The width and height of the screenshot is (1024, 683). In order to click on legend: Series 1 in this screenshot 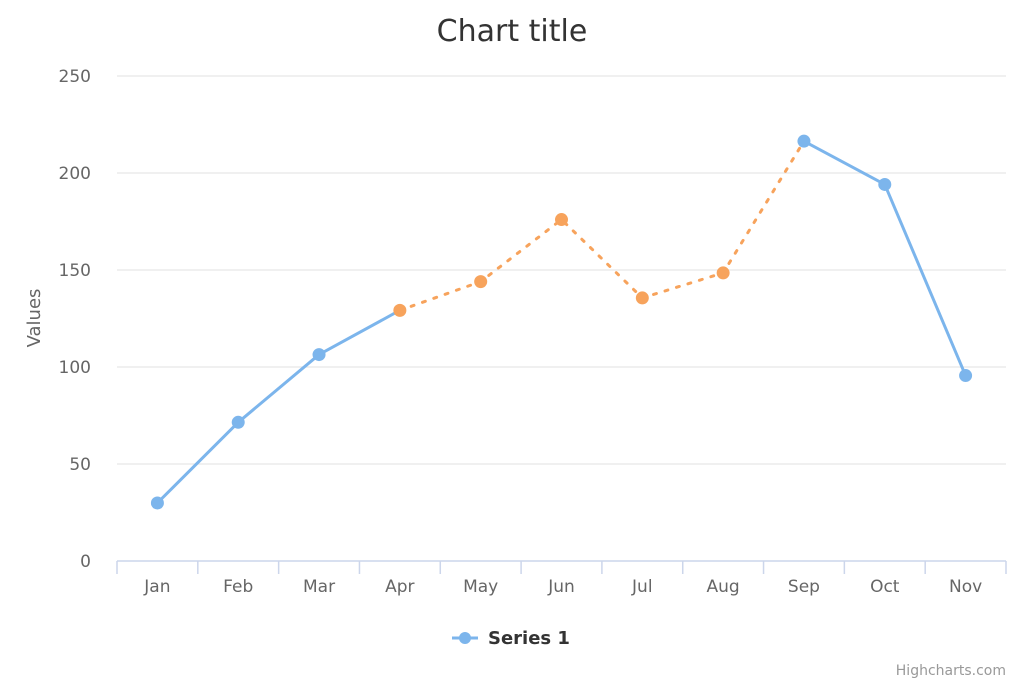, I will do `click(511, 638)`.